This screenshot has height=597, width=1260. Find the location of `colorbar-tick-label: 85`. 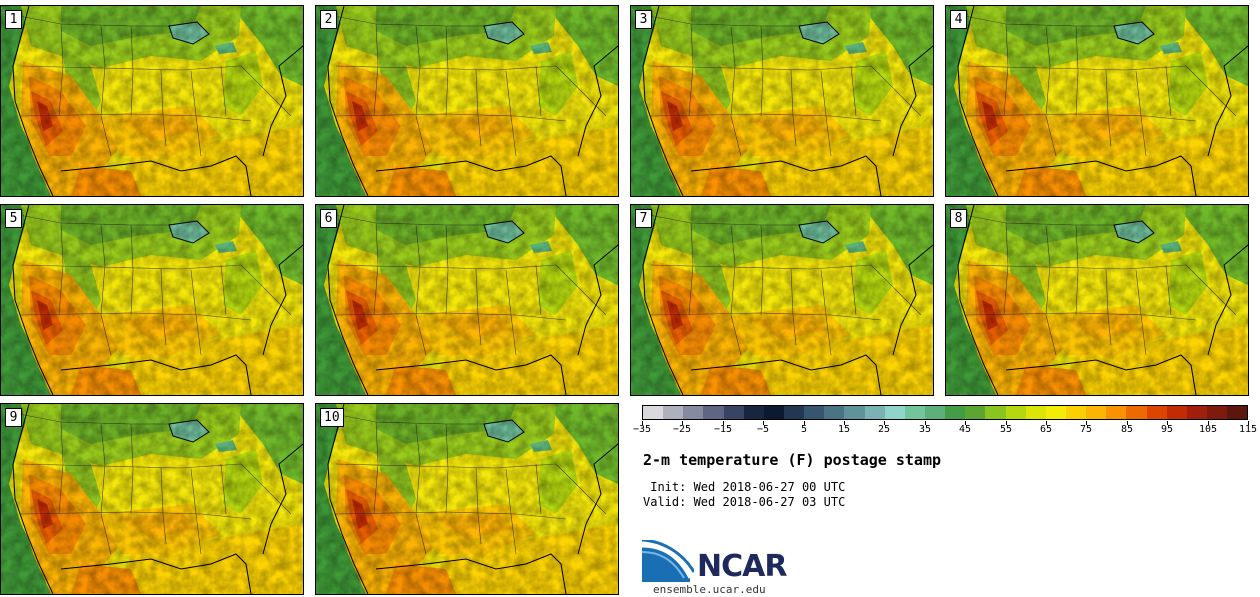

colorbar-tick-label: 85 is located at coordinates (1127, 429).